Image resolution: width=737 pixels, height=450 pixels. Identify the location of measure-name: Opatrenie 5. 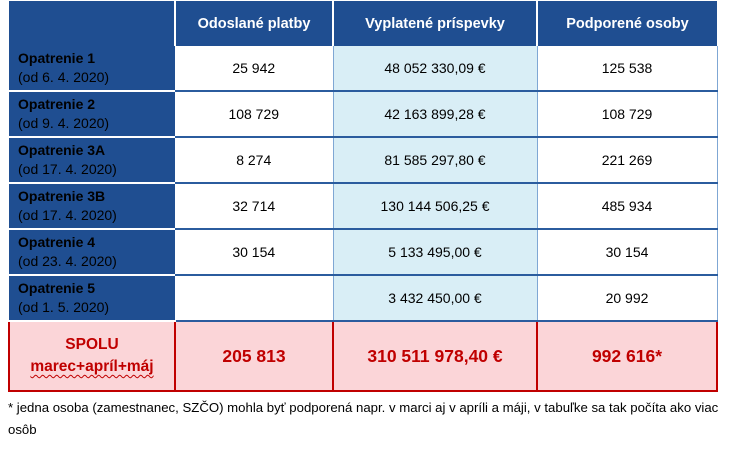
(57, 288).